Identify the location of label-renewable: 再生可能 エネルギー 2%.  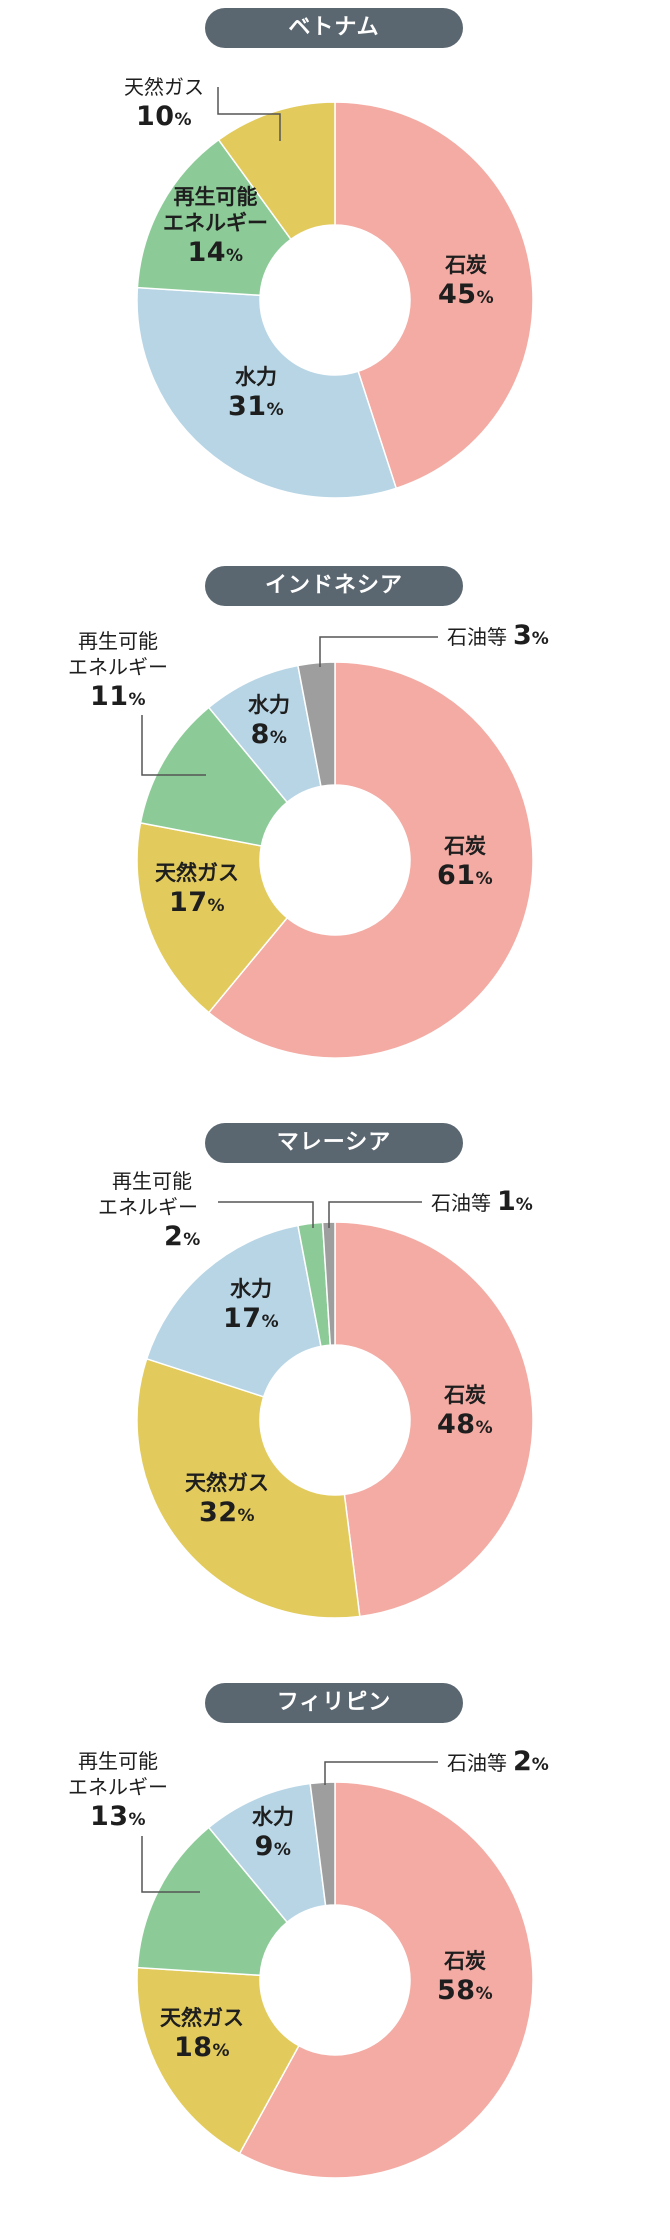
(149, 1210).